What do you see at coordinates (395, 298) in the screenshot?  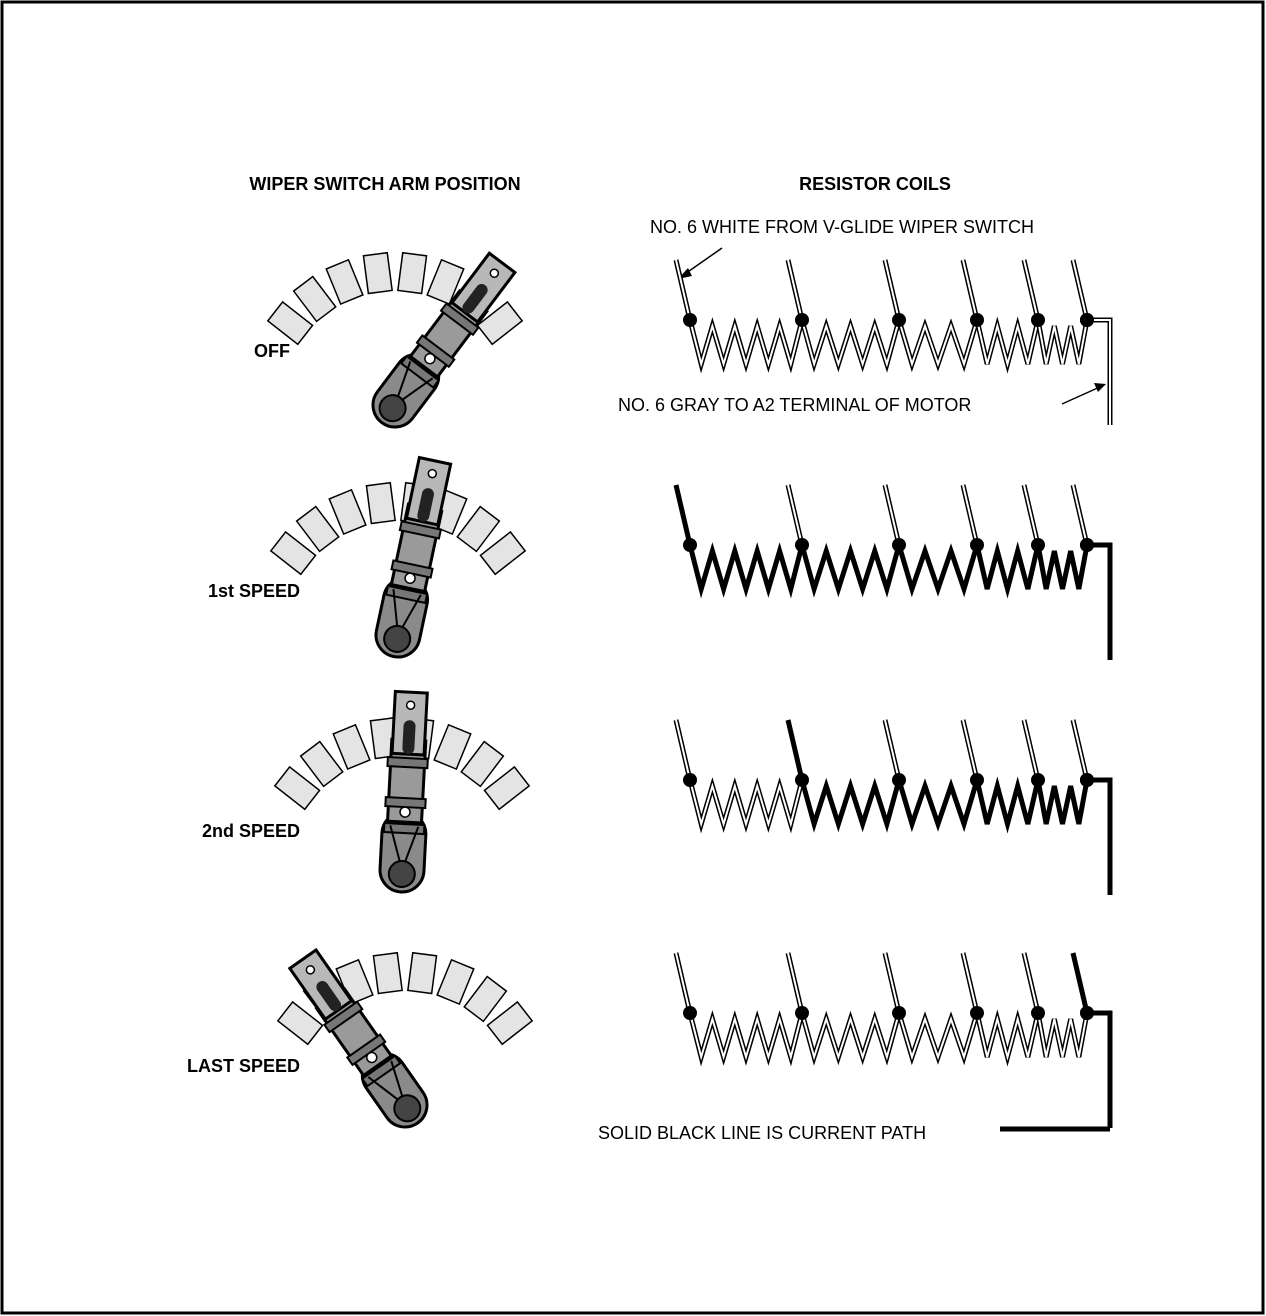 I see `dial` at bounding box center [395, 298].